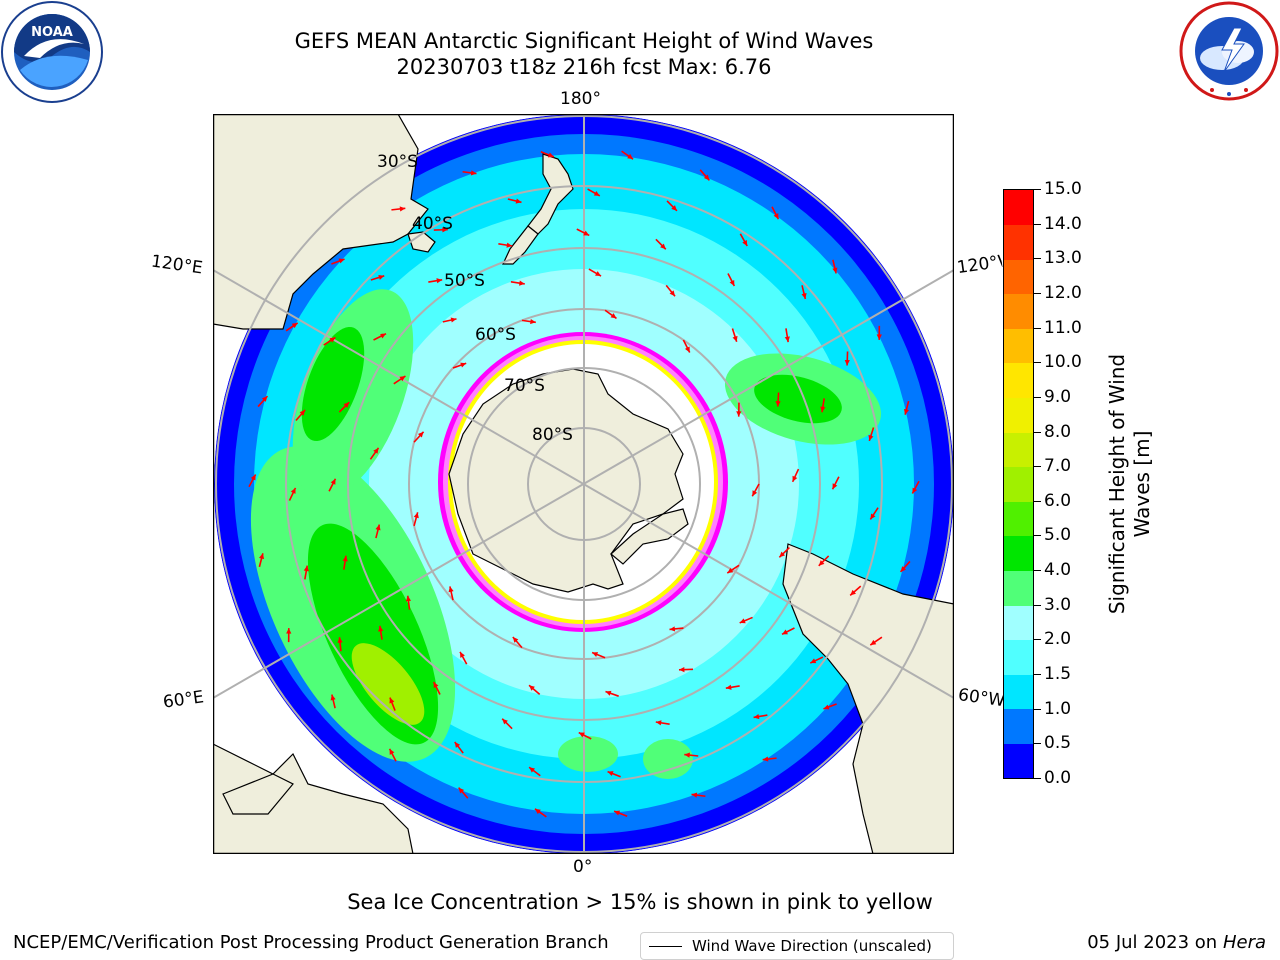 This screenshot has width=1280, height=960. What do you see at coordinates (388, 684) in the screenshot?
I see `wave-peak-indian` at bounding box center [388, 684].